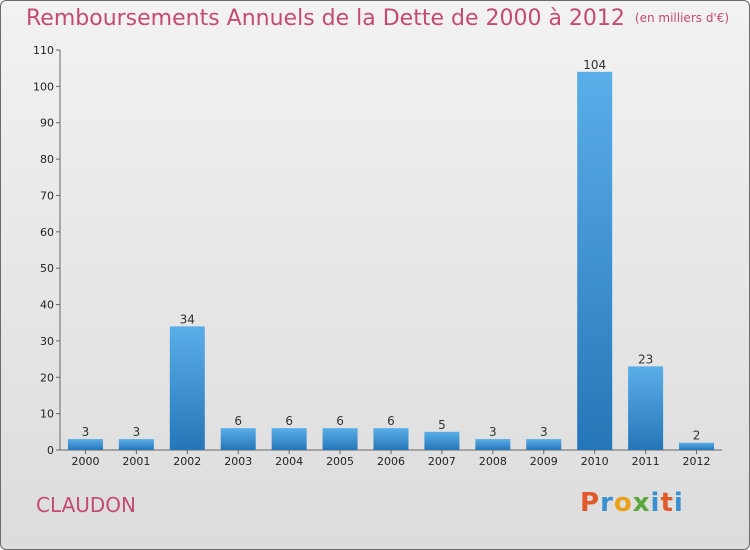 The image size is (750, 550). Describe the element at coordinates (47, 123) in the screenshot. I see `y-tick-label: 90` at that location.